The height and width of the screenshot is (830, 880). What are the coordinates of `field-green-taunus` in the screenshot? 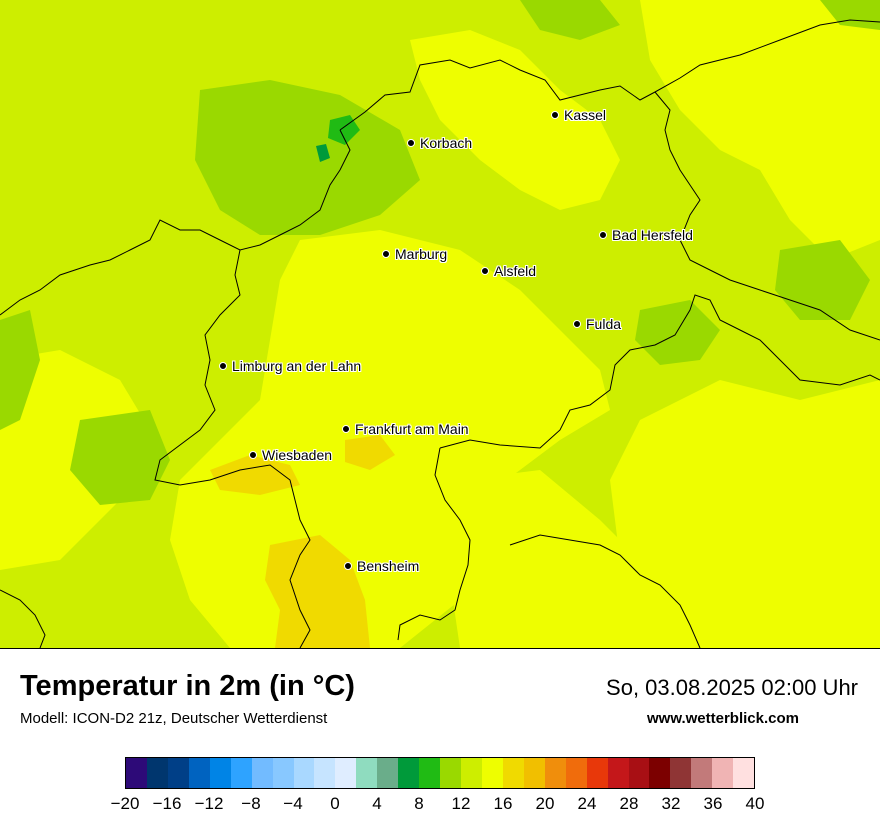 It's located at (120, 457).